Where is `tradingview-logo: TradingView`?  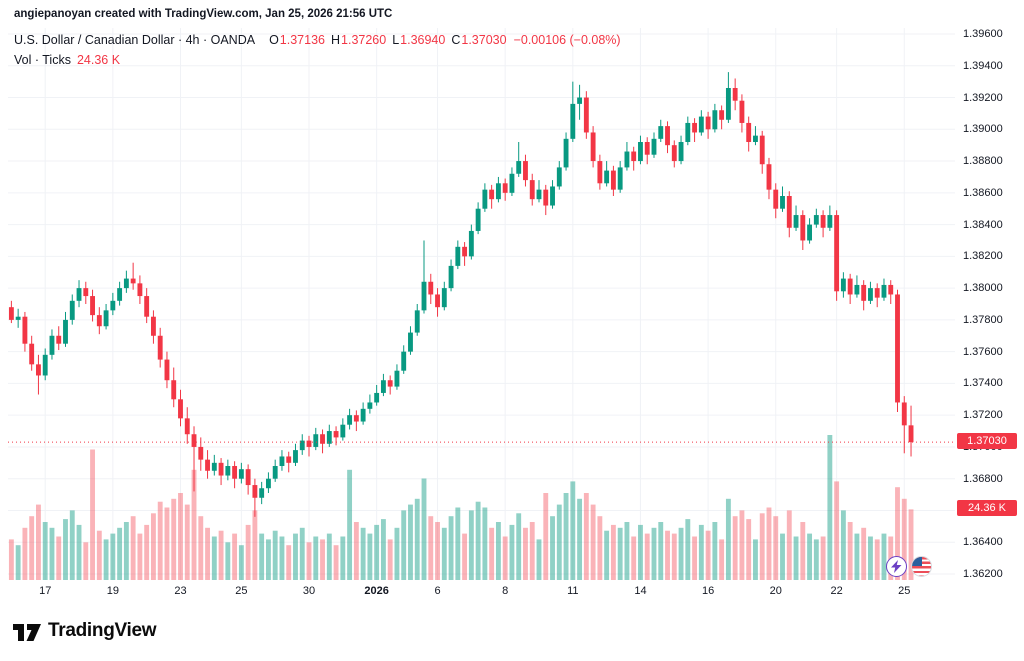
tradingview-logo: TradingView is located at coordinates (85, 631).